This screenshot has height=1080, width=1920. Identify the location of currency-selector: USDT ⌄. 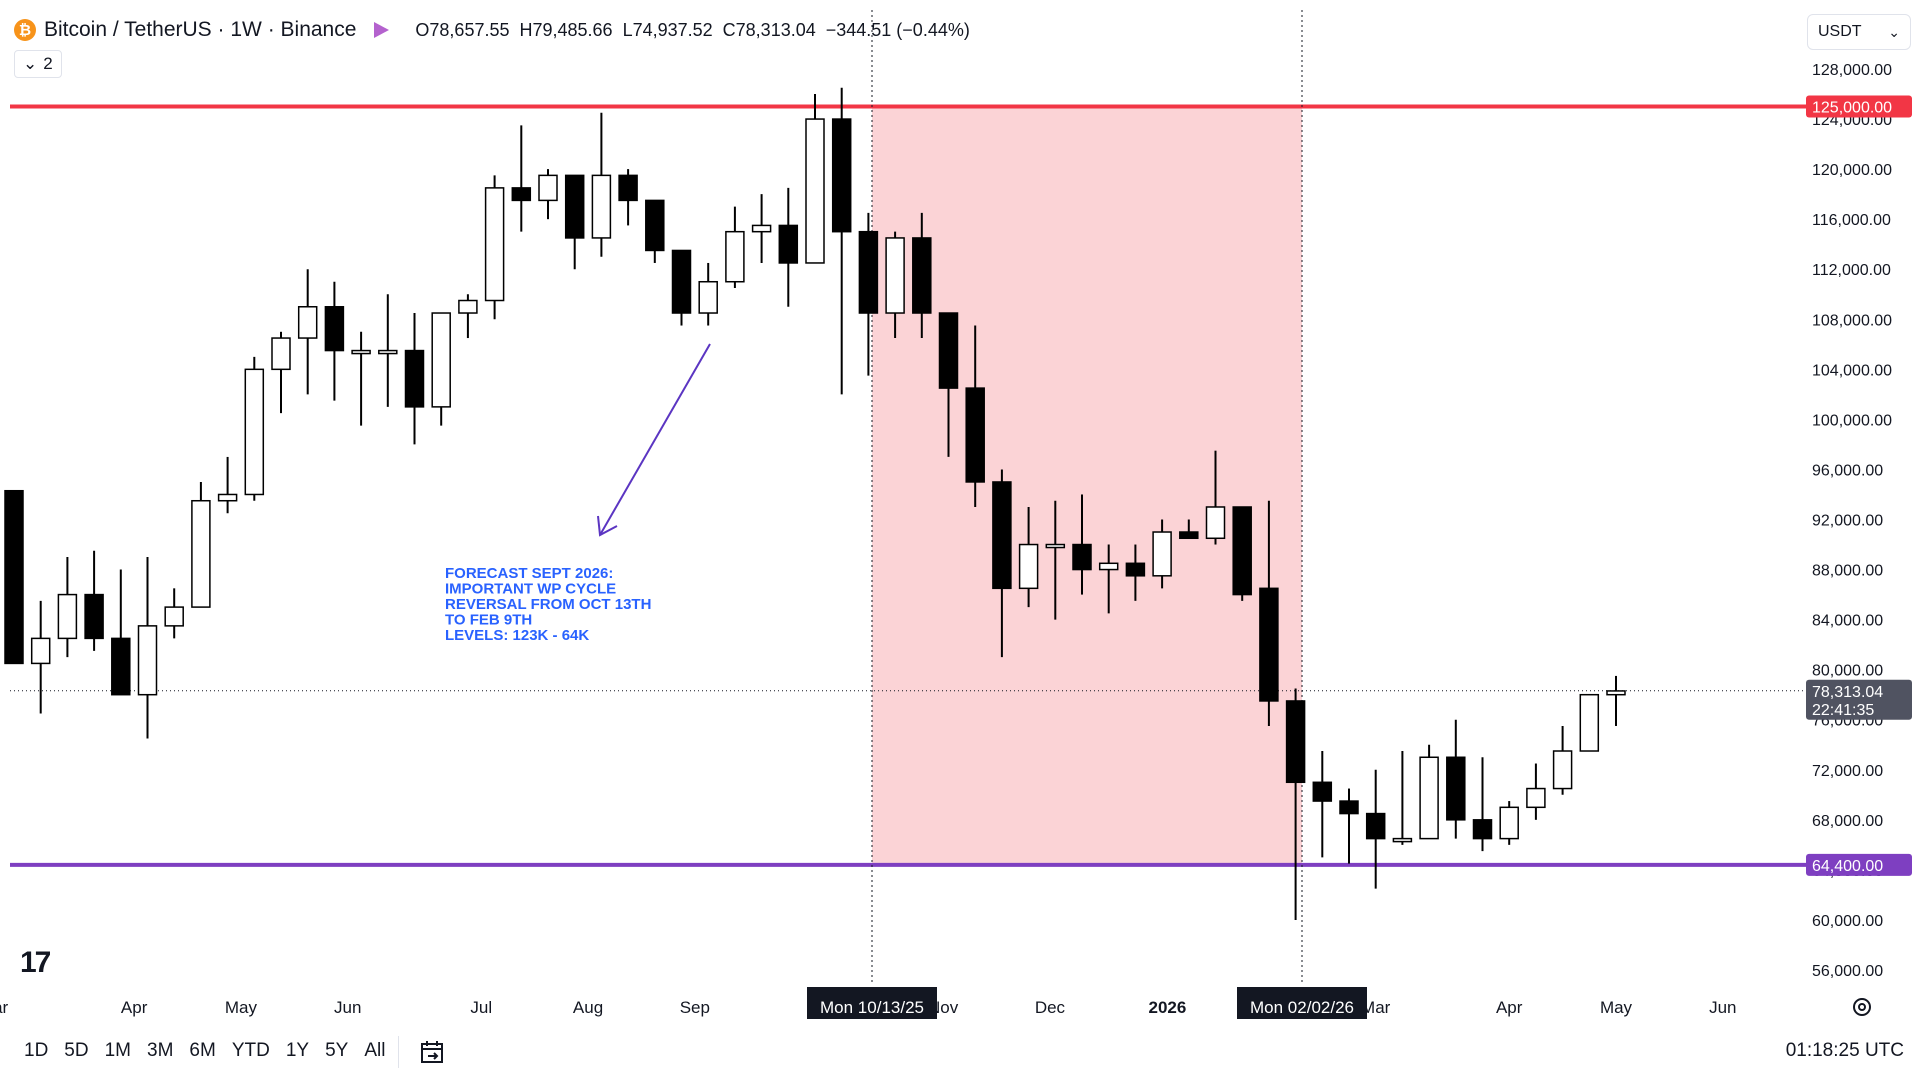
(1859, 32).